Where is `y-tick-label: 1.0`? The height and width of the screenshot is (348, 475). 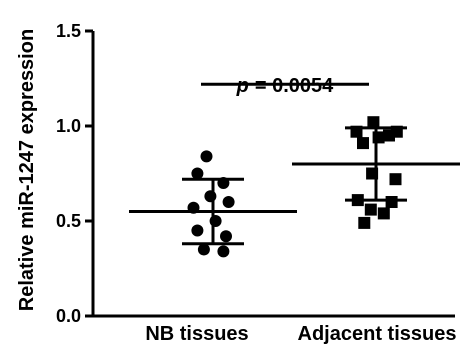 y-tick-label: 1.0 is located at coordinates (68, 126).